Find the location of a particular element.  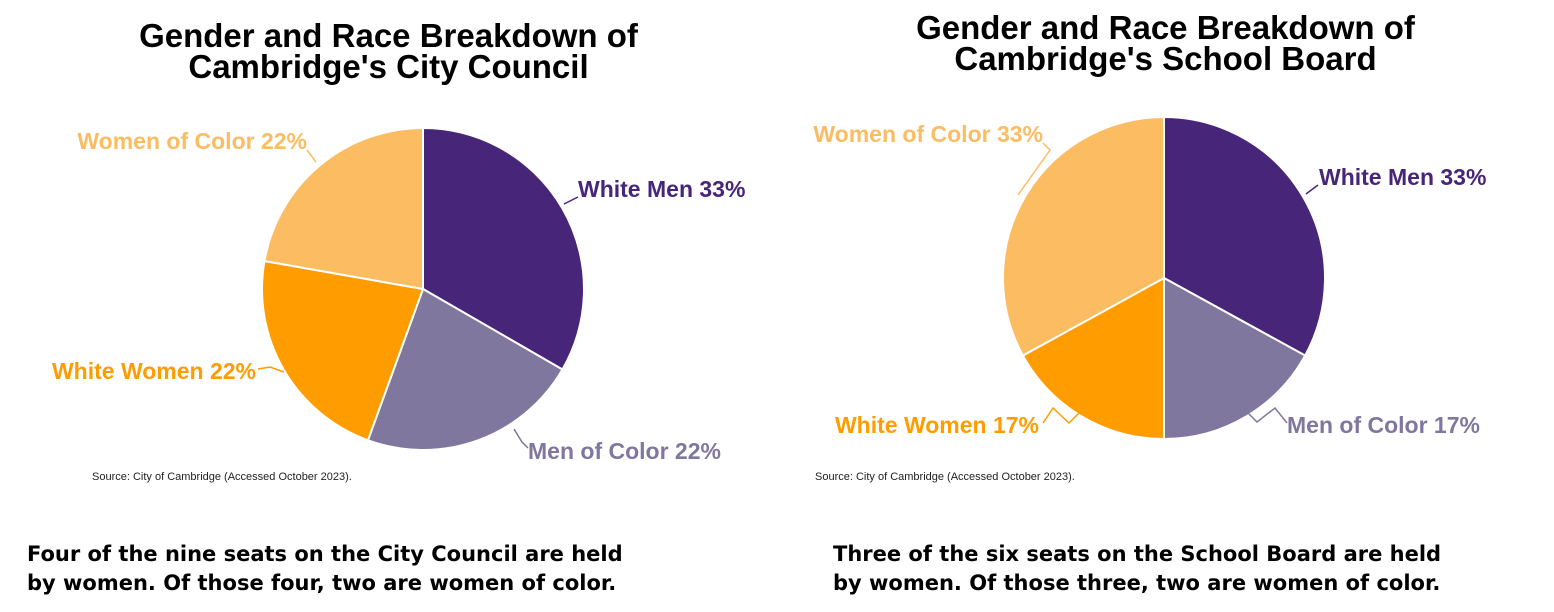

slice-label-women-of-color: Women of Color 33% is located at coordinates (928, 134).